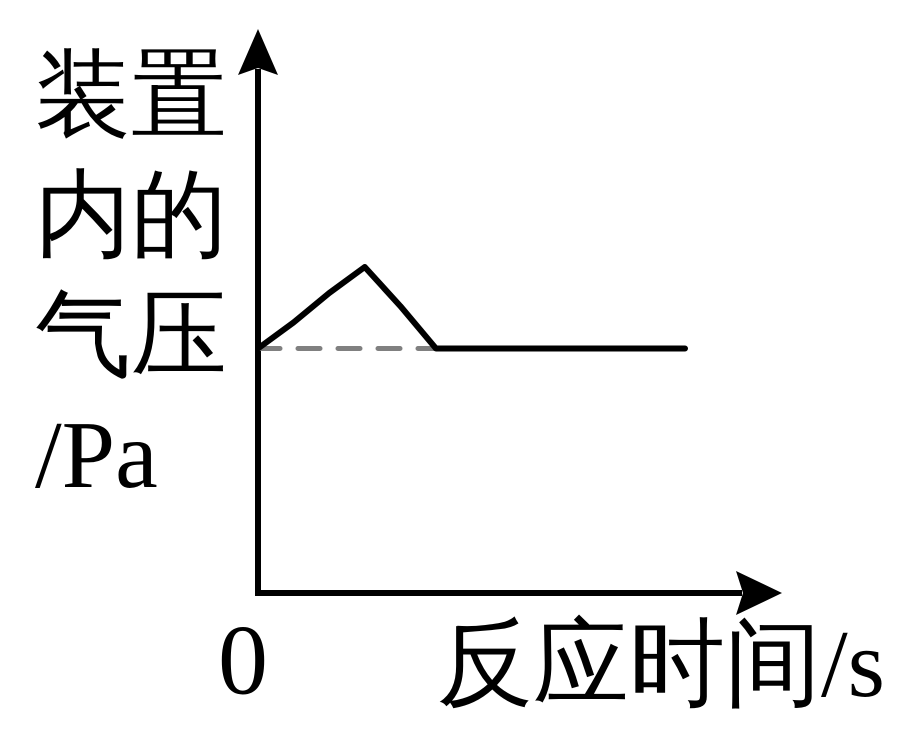 The image size is (912, 732). I want to click on x-axis-title: 反应时间/s, so click(660, 664).